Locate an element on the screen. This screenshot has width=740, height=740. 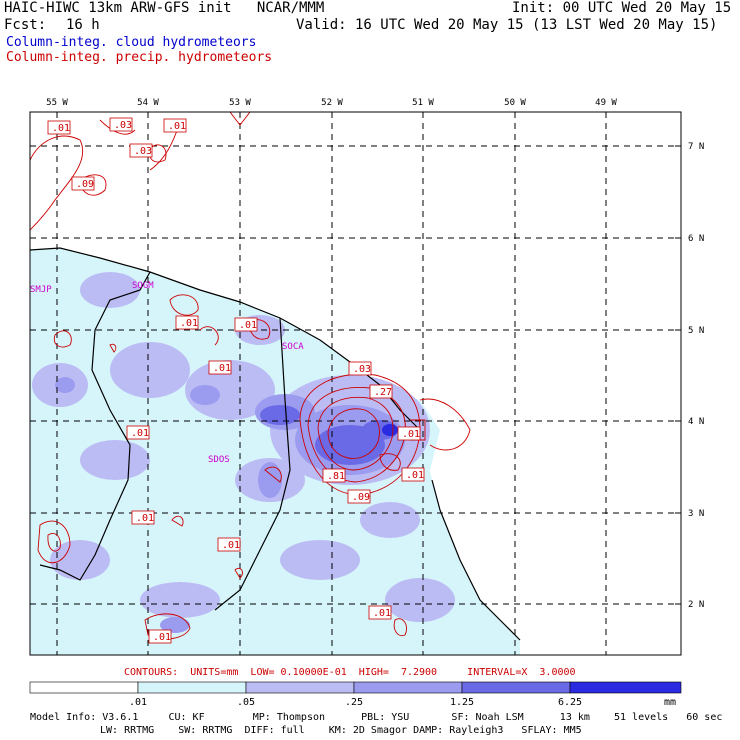
lon-label: 51 W is located at coordinates (423, 103).